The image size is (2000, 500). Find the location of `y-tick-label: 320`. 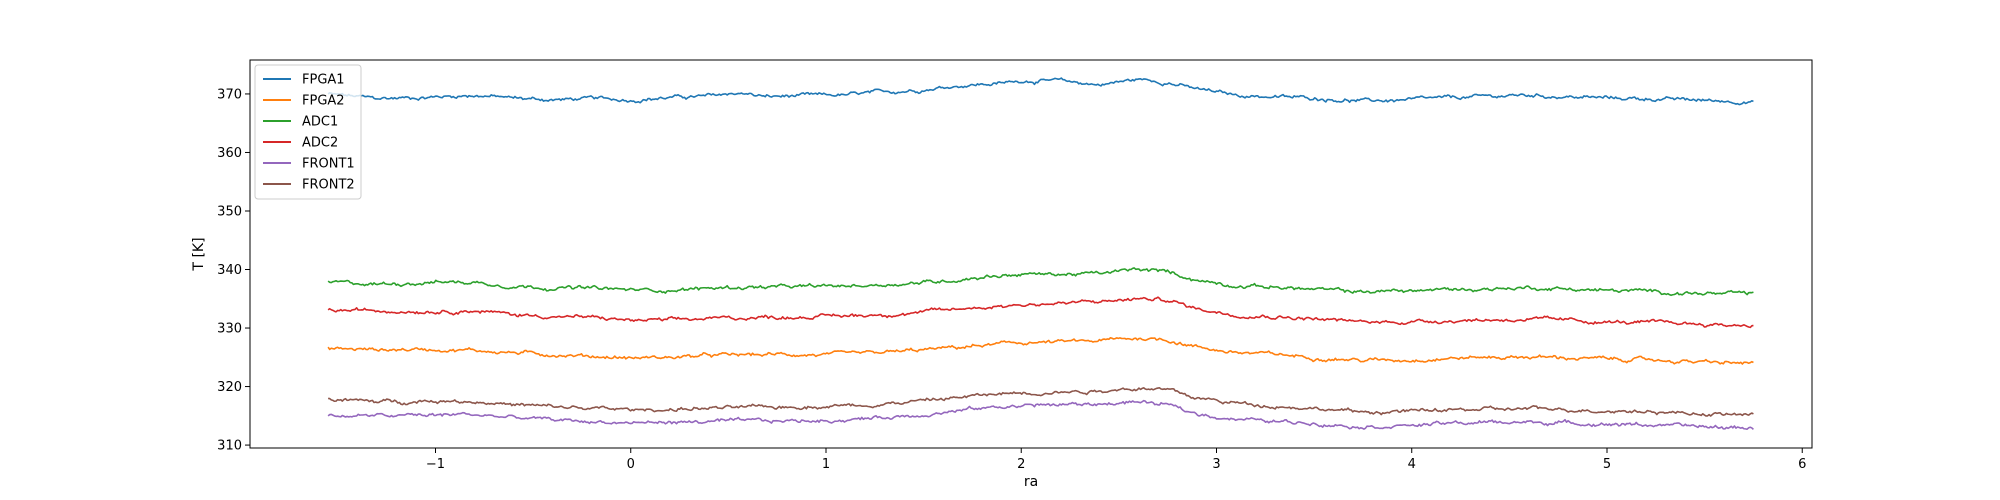

y-tick-label: 320 is located at coordinates (229, 387).